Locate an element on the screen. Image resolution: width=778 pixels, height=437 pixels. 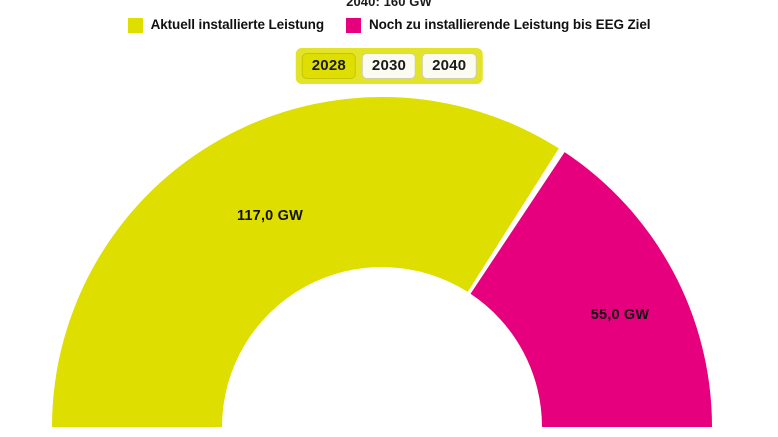
year-button-2028: 2028 is located at coordinates (328, 66).